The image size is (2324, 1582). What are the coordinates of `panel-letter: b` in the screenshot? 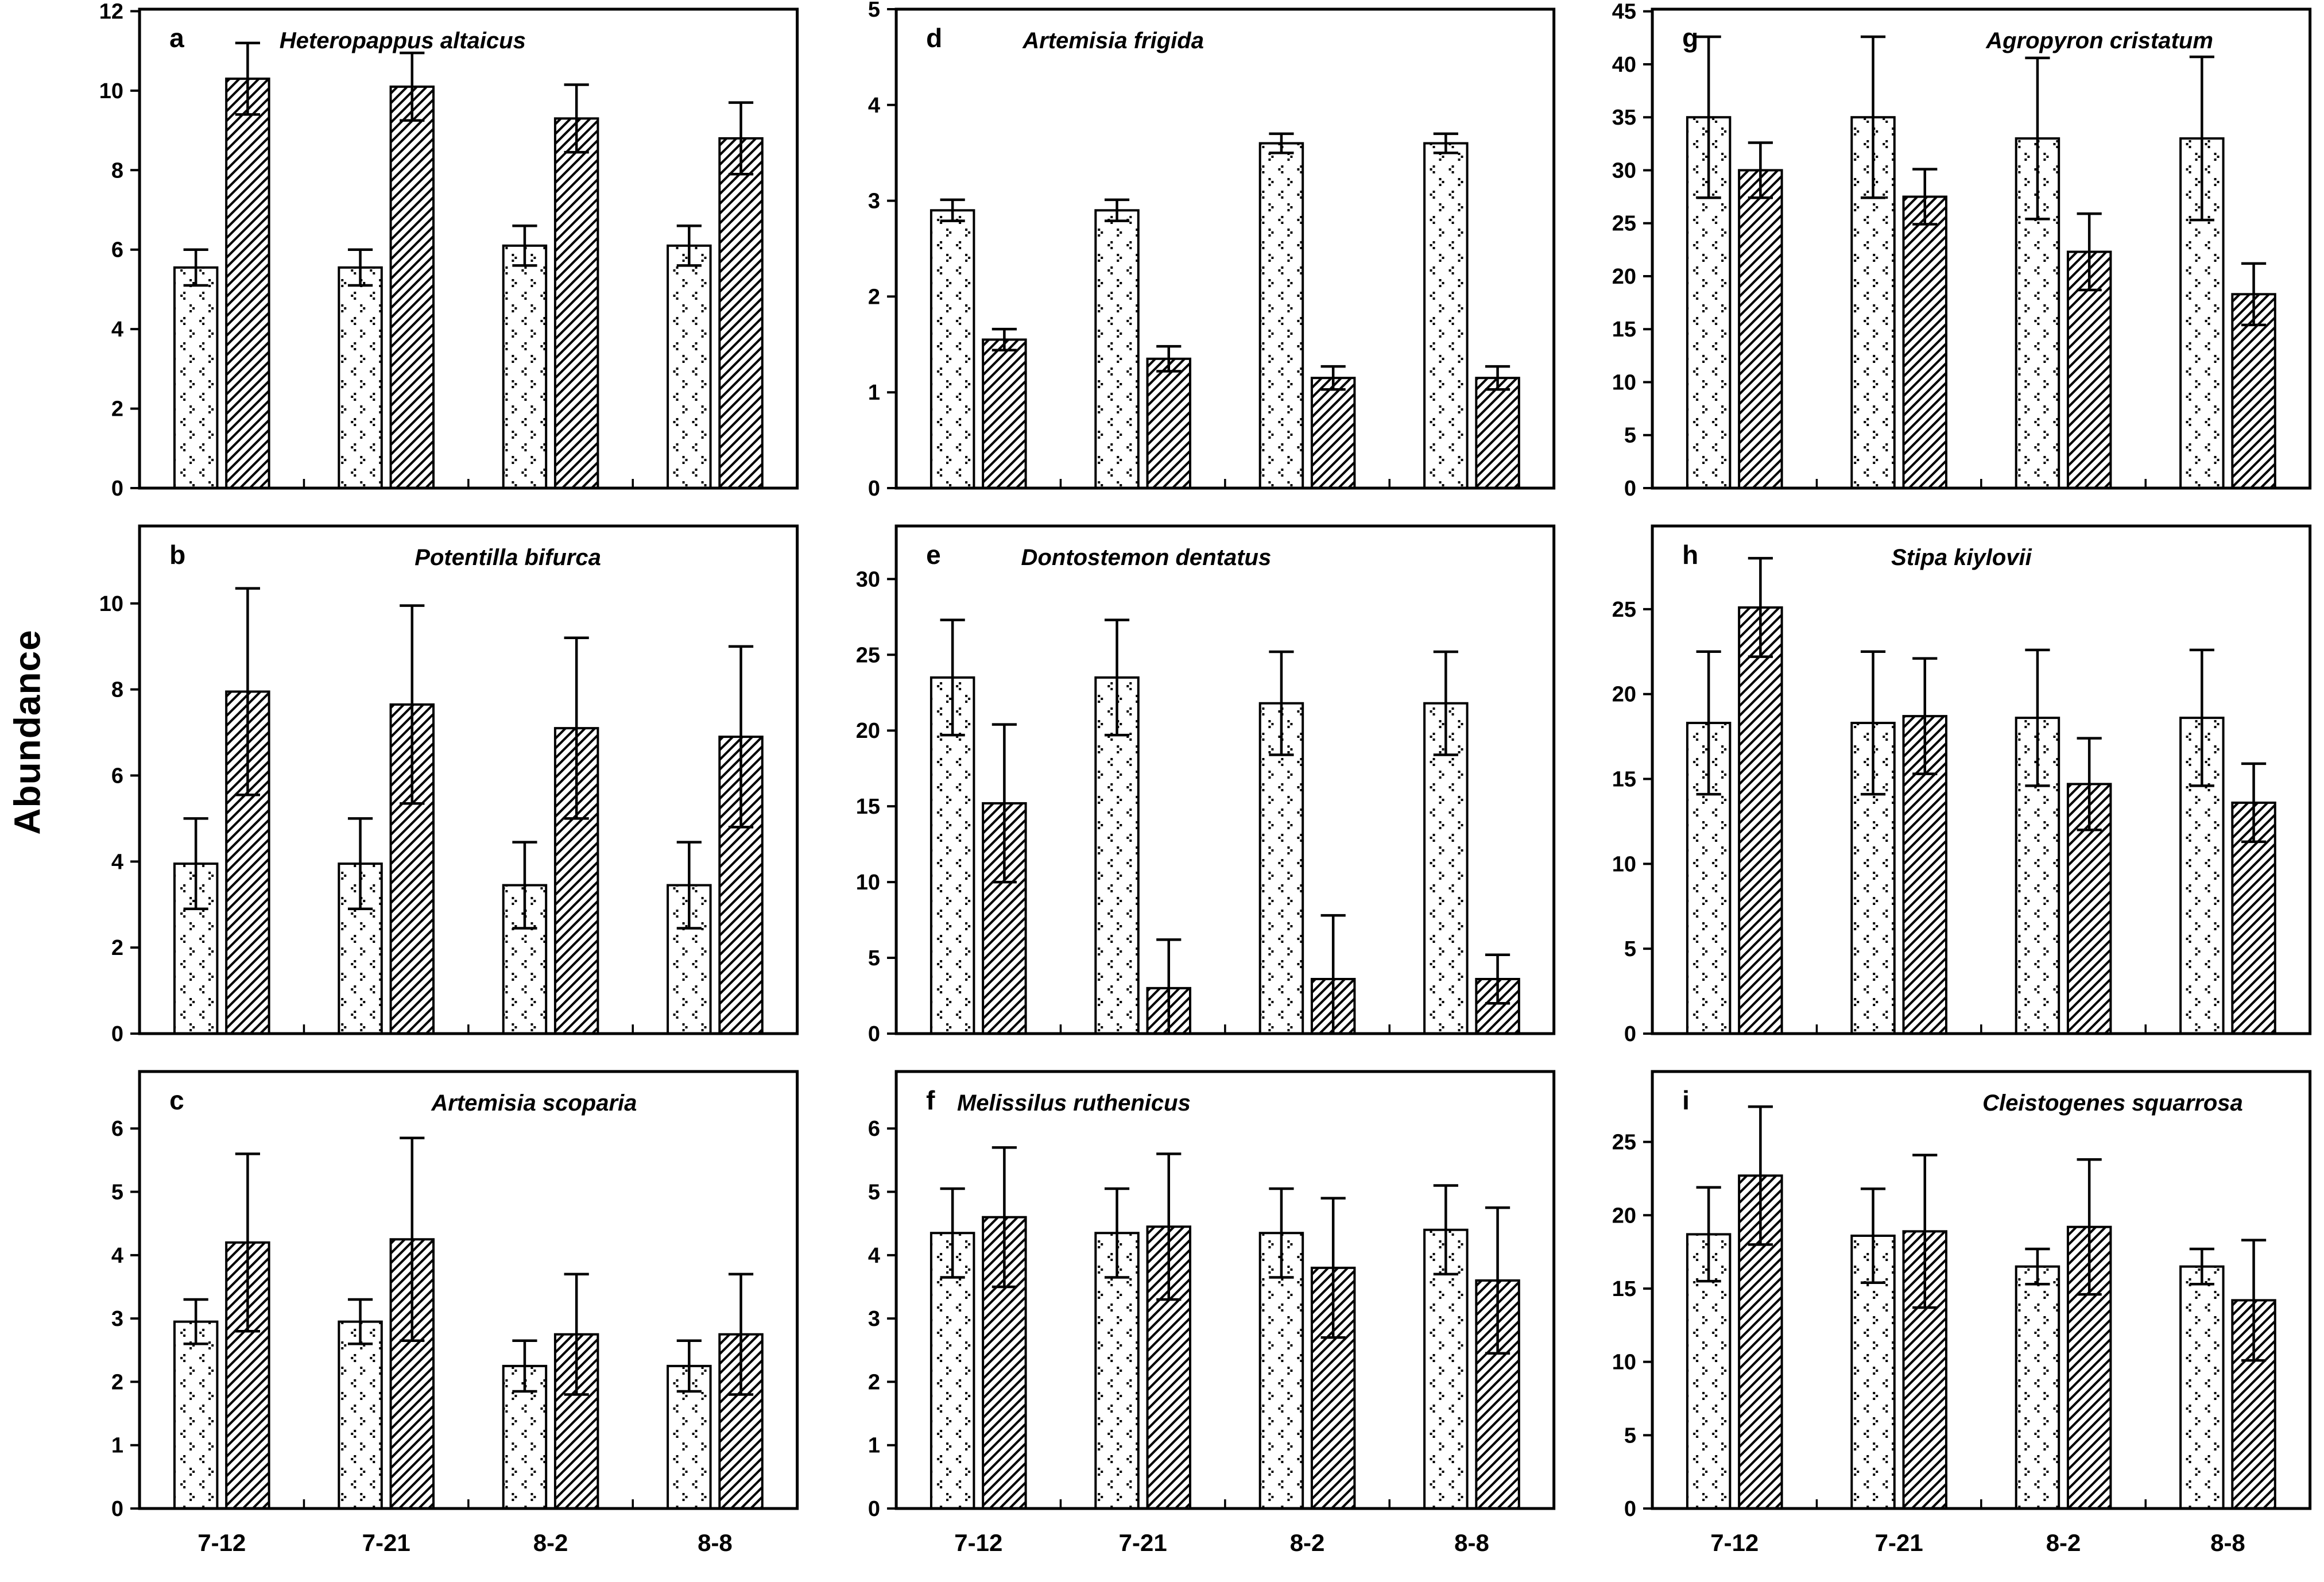 It's located at (177, 555).